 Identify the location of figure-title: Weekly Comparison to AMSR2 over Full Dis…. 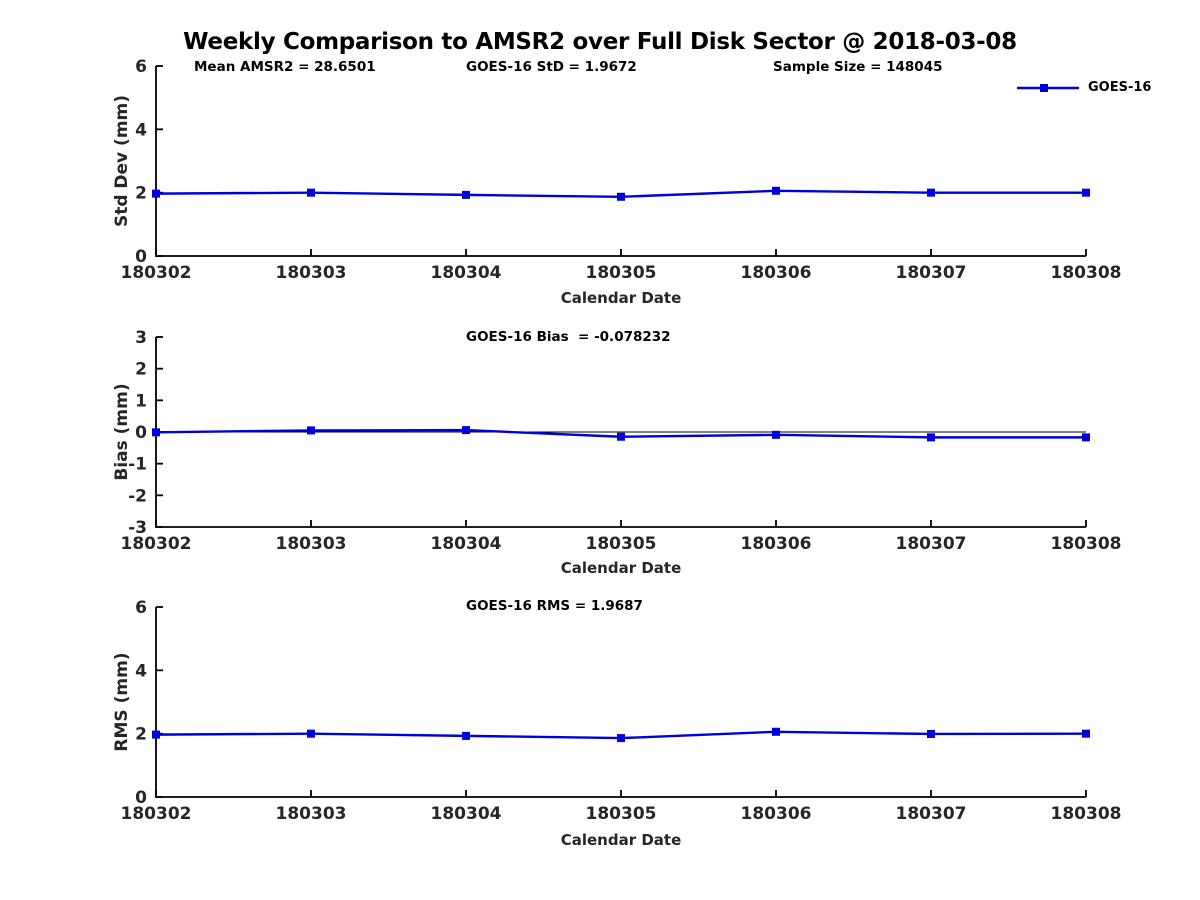
(600, 42).